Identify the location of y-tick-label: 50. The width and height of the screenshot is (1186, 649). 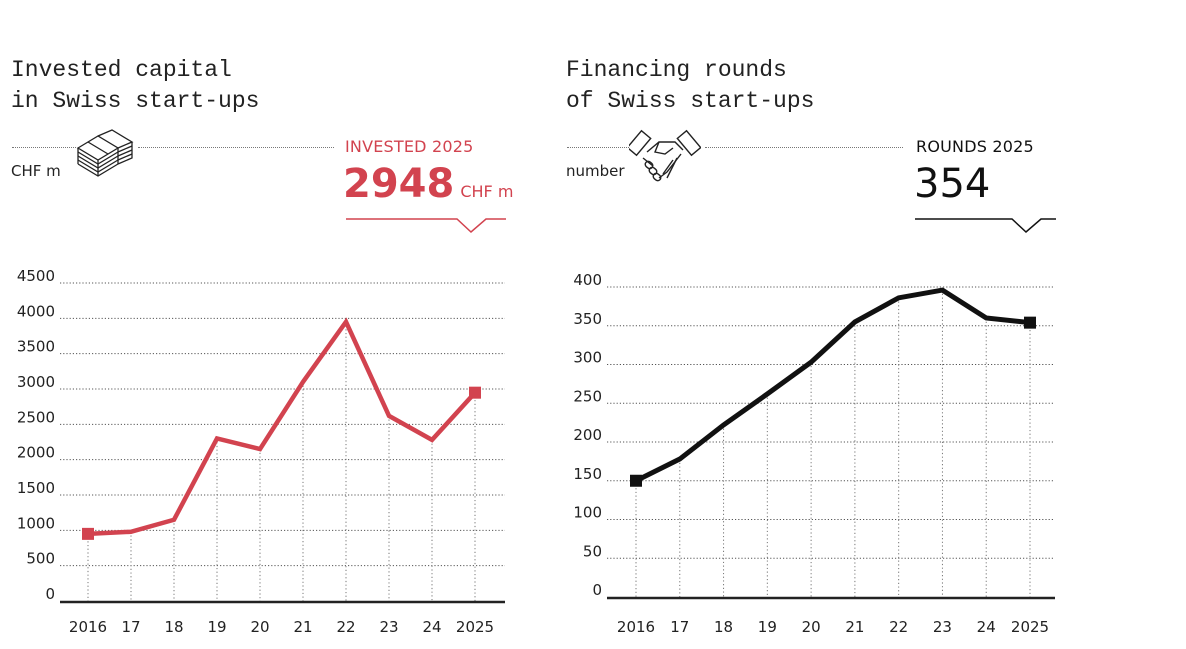
(592, 551).